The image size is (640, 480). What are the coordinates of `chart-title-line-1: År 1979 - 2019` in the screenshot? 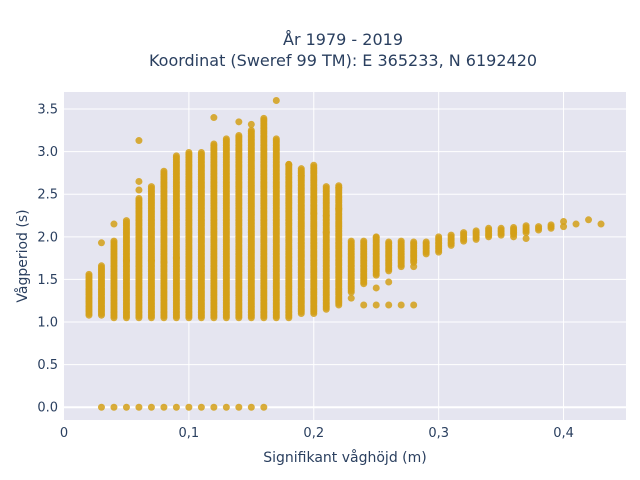 It's located at (343, 39).